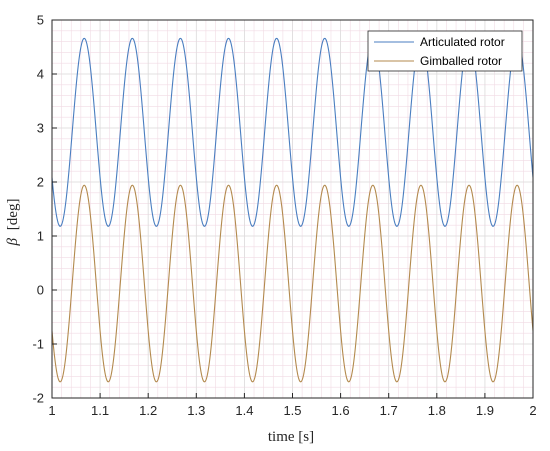  What do you see at coordinates (51, 410) in the screenshot?
I see `x-tick-label: 1` at bounding box center [51, 410].